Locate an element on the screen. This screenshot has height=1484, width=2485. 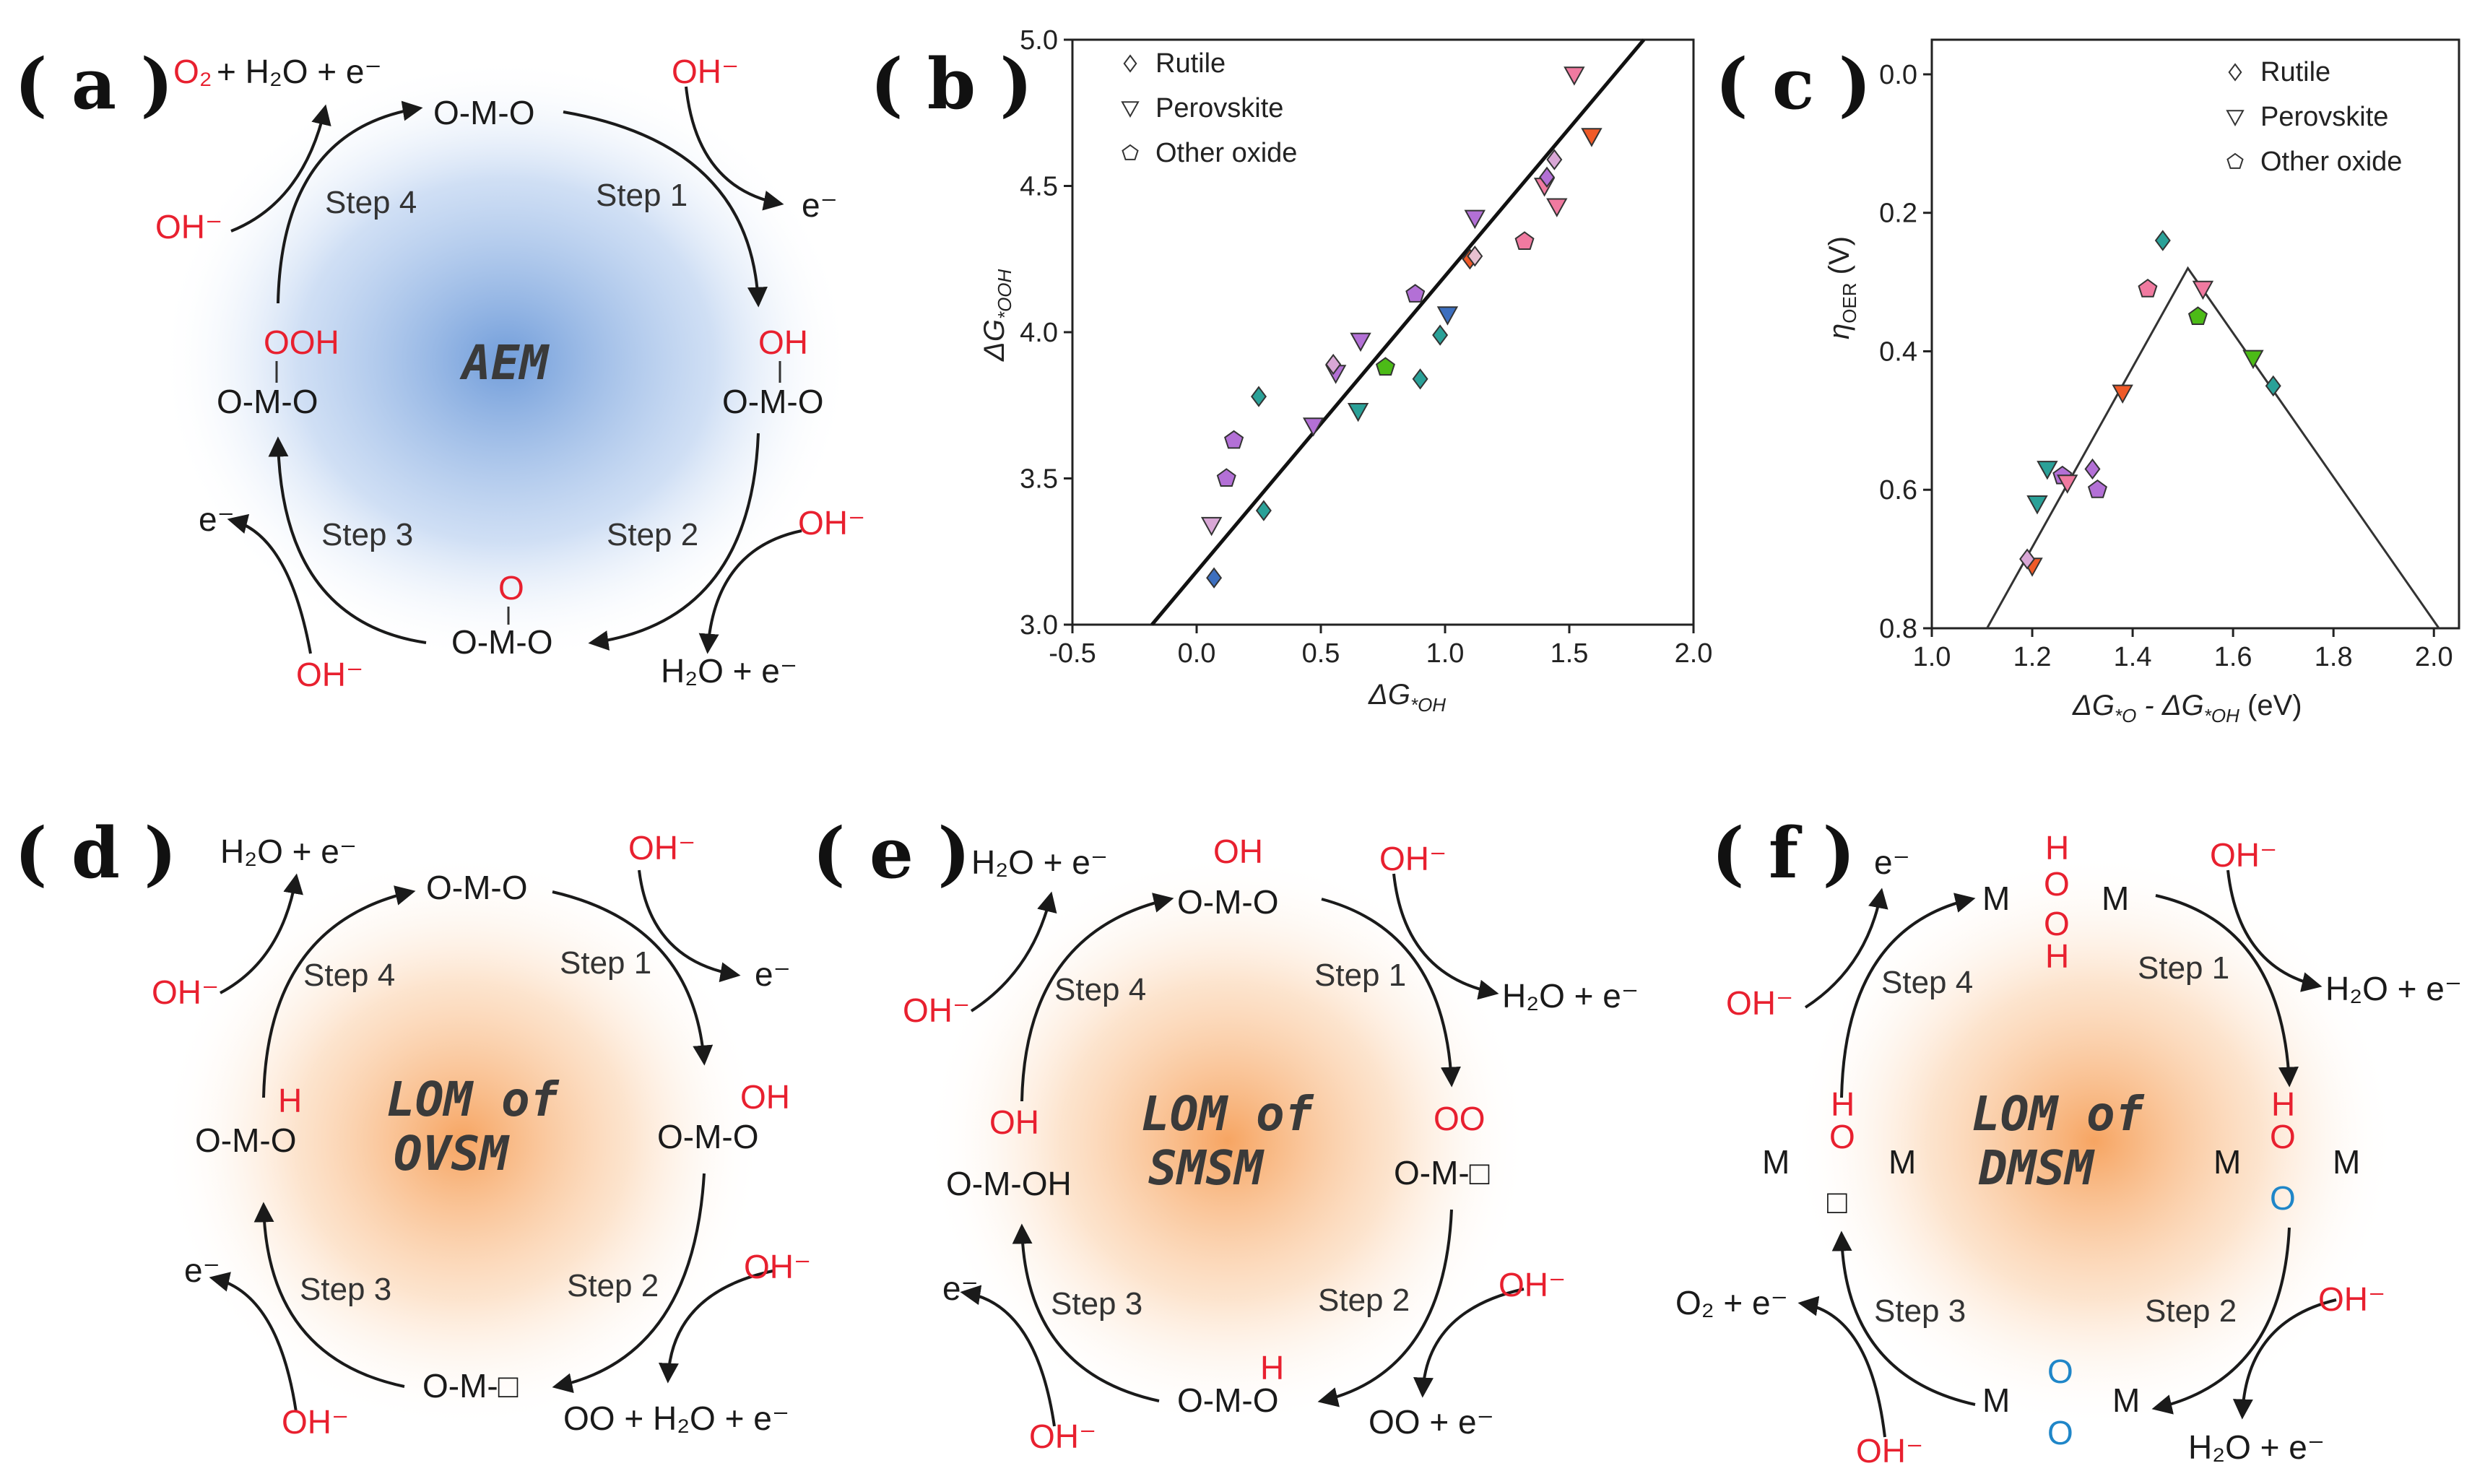
aem-left-ooh: OOH is located at coordinates (301, 342).